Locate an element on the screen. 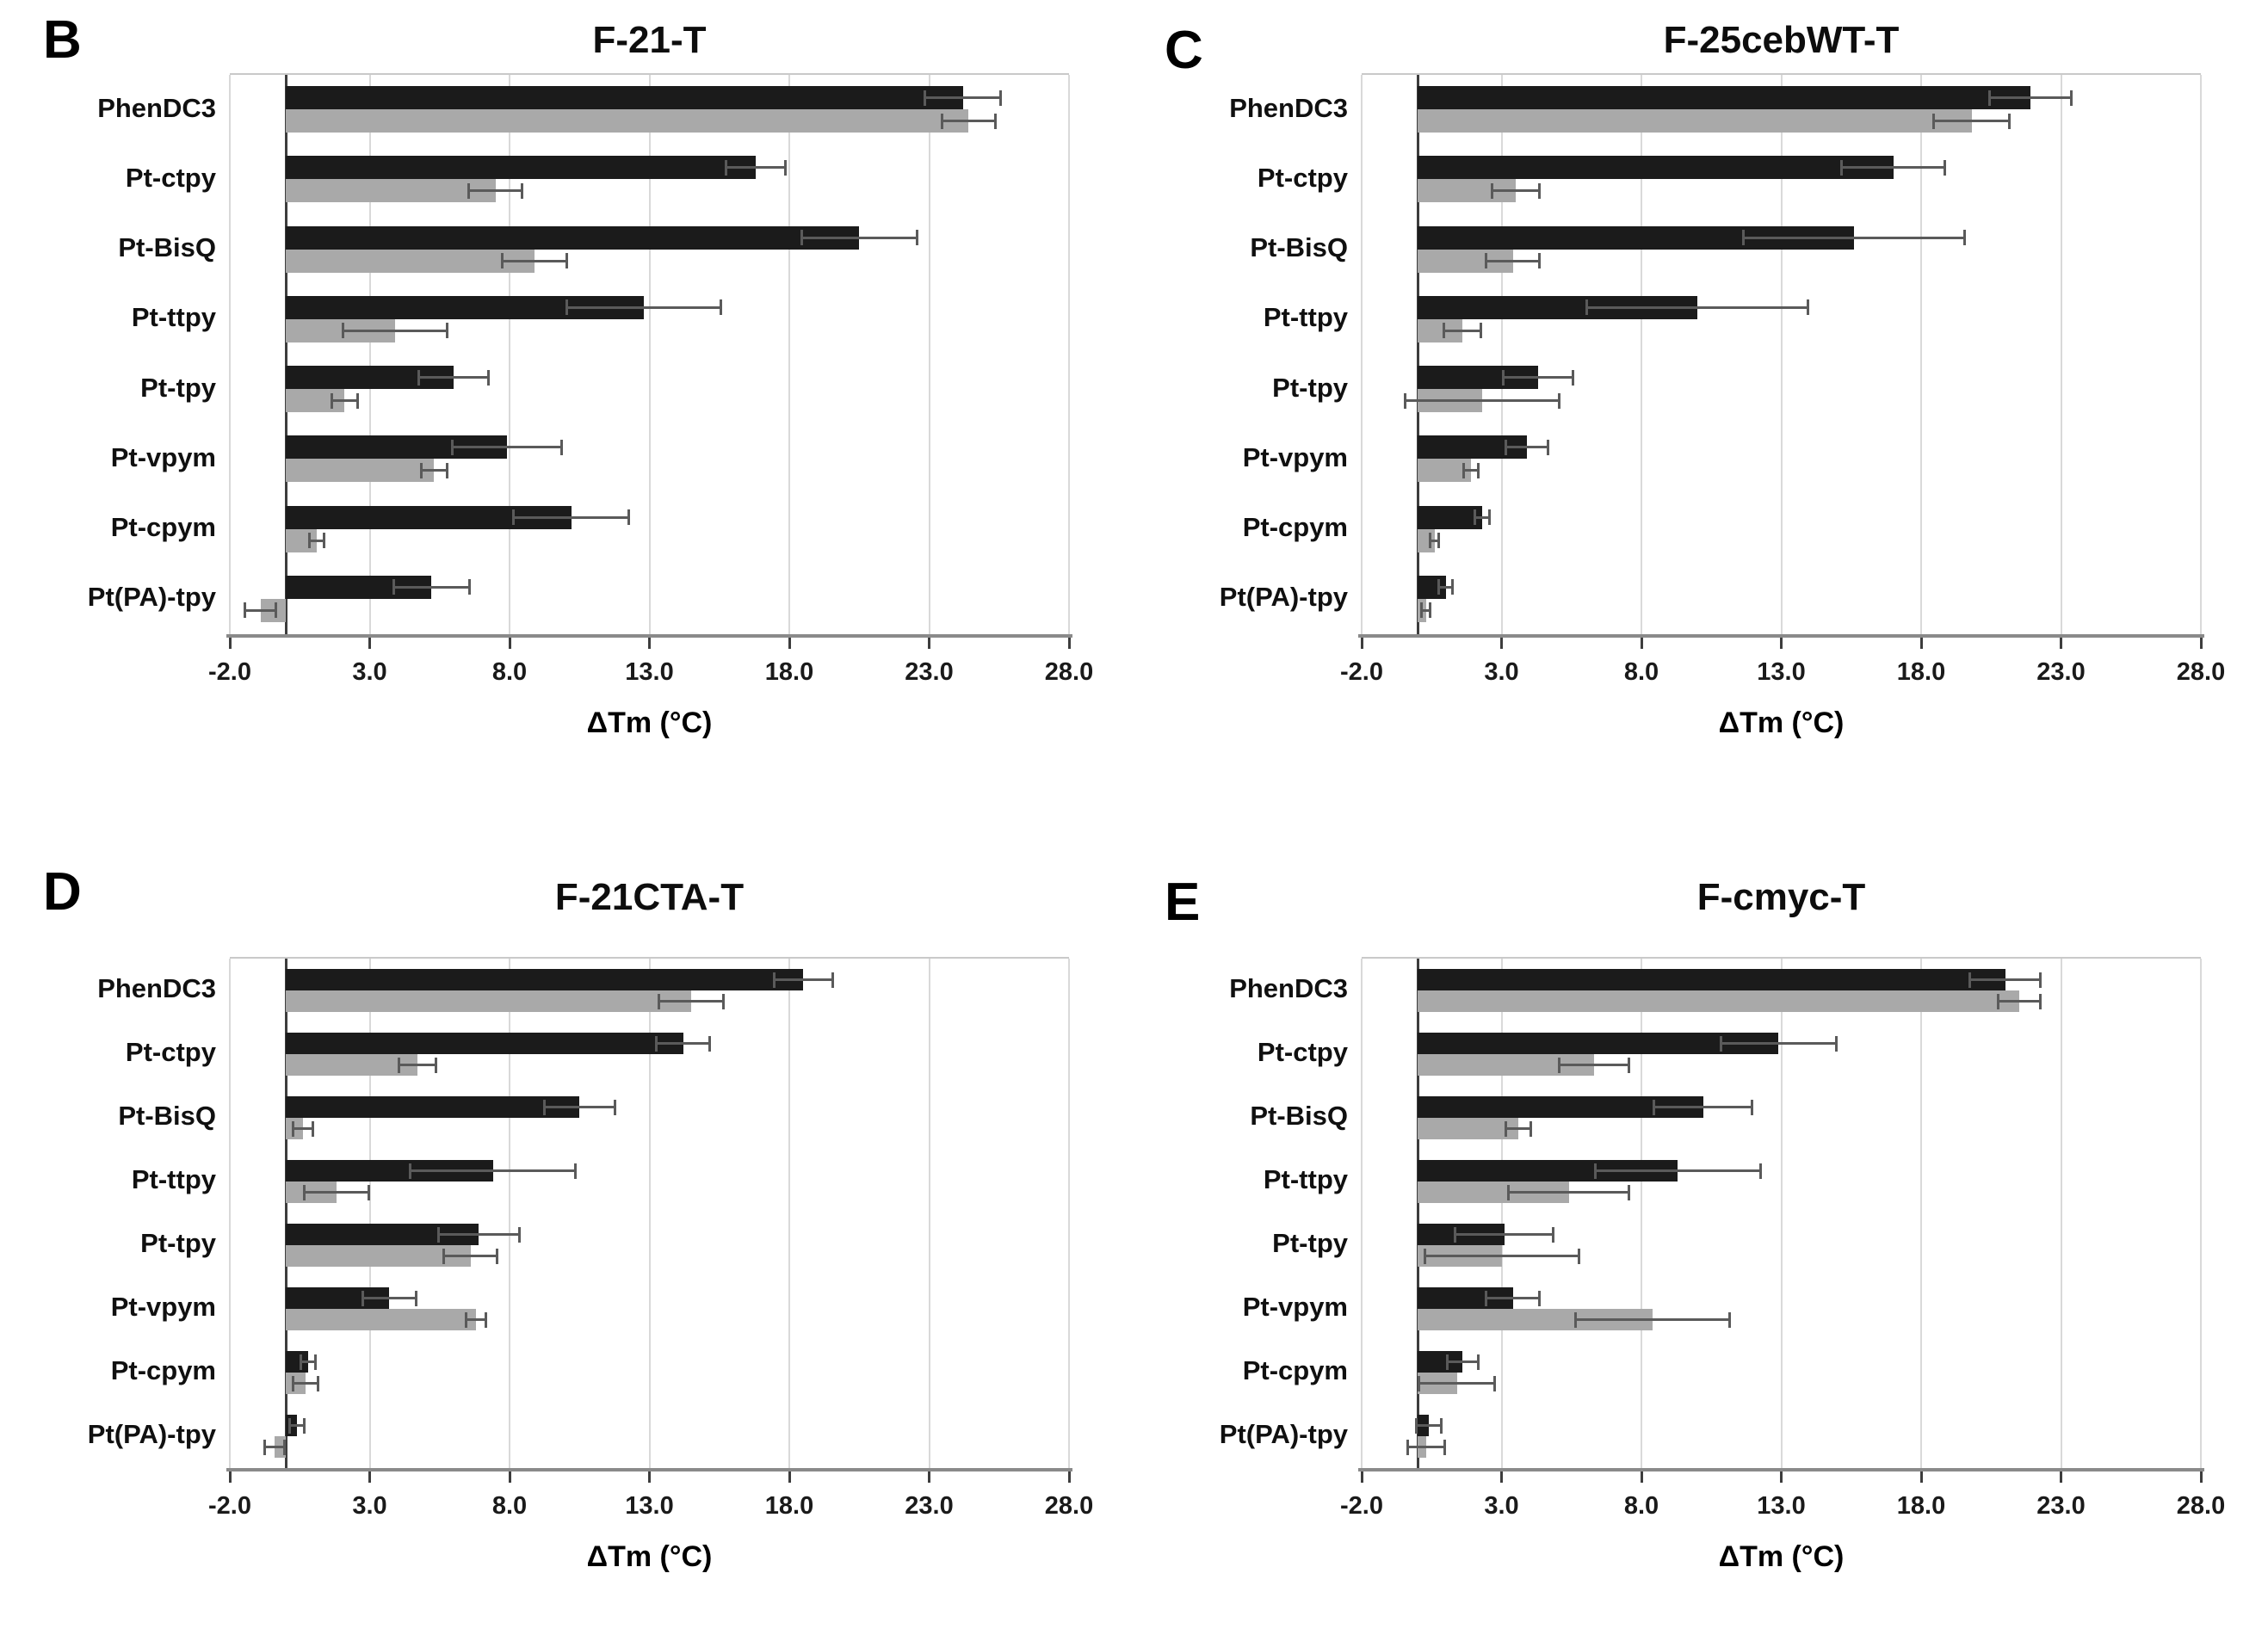  x-axis-label-d: ΔTm (°C) is located at coordinates (649, 1556).